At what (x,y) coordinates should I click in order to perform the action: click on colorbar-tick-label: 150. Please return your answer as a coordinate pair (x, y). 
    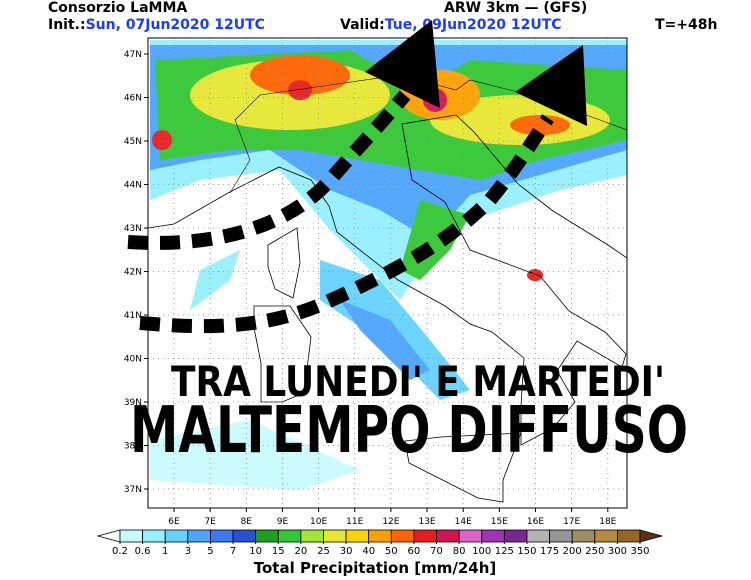
    Looking at the image, I should click on (526, 551).